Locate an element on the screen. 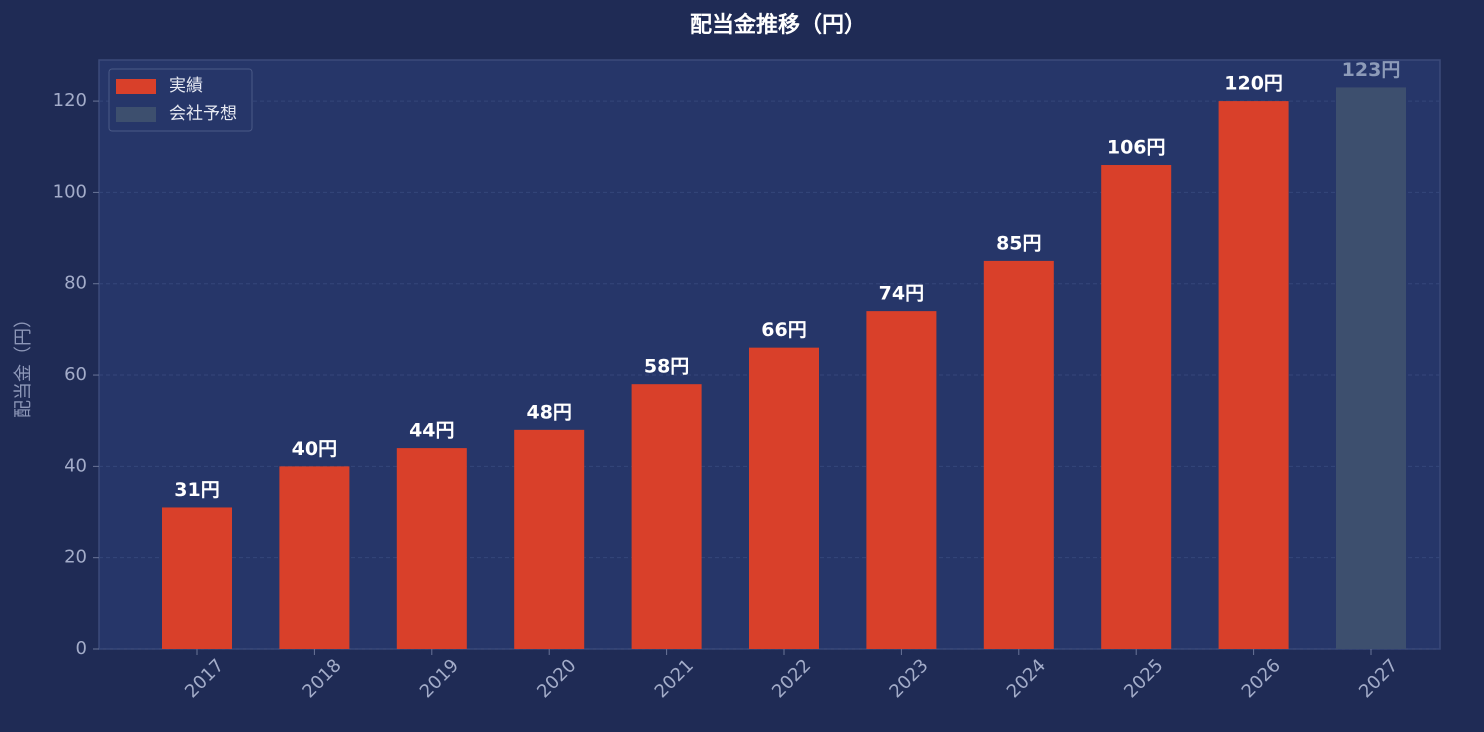 The height and width of the screenshot is (732, 1484). legend-label: 実績 is located at coordinates (186, 86).